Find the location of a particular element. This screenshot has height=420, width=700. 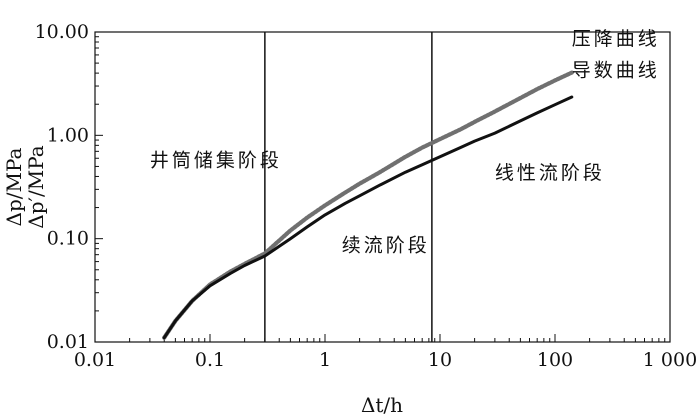

x-tick-label: 10 is located at coordinates (440, 360).